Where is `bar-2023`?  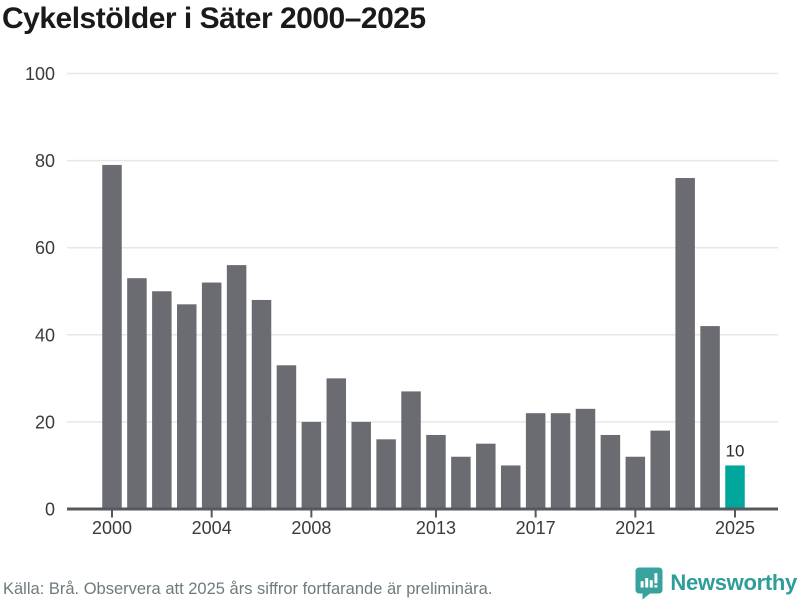
bar-2023 is located at coordinates (685, 343).